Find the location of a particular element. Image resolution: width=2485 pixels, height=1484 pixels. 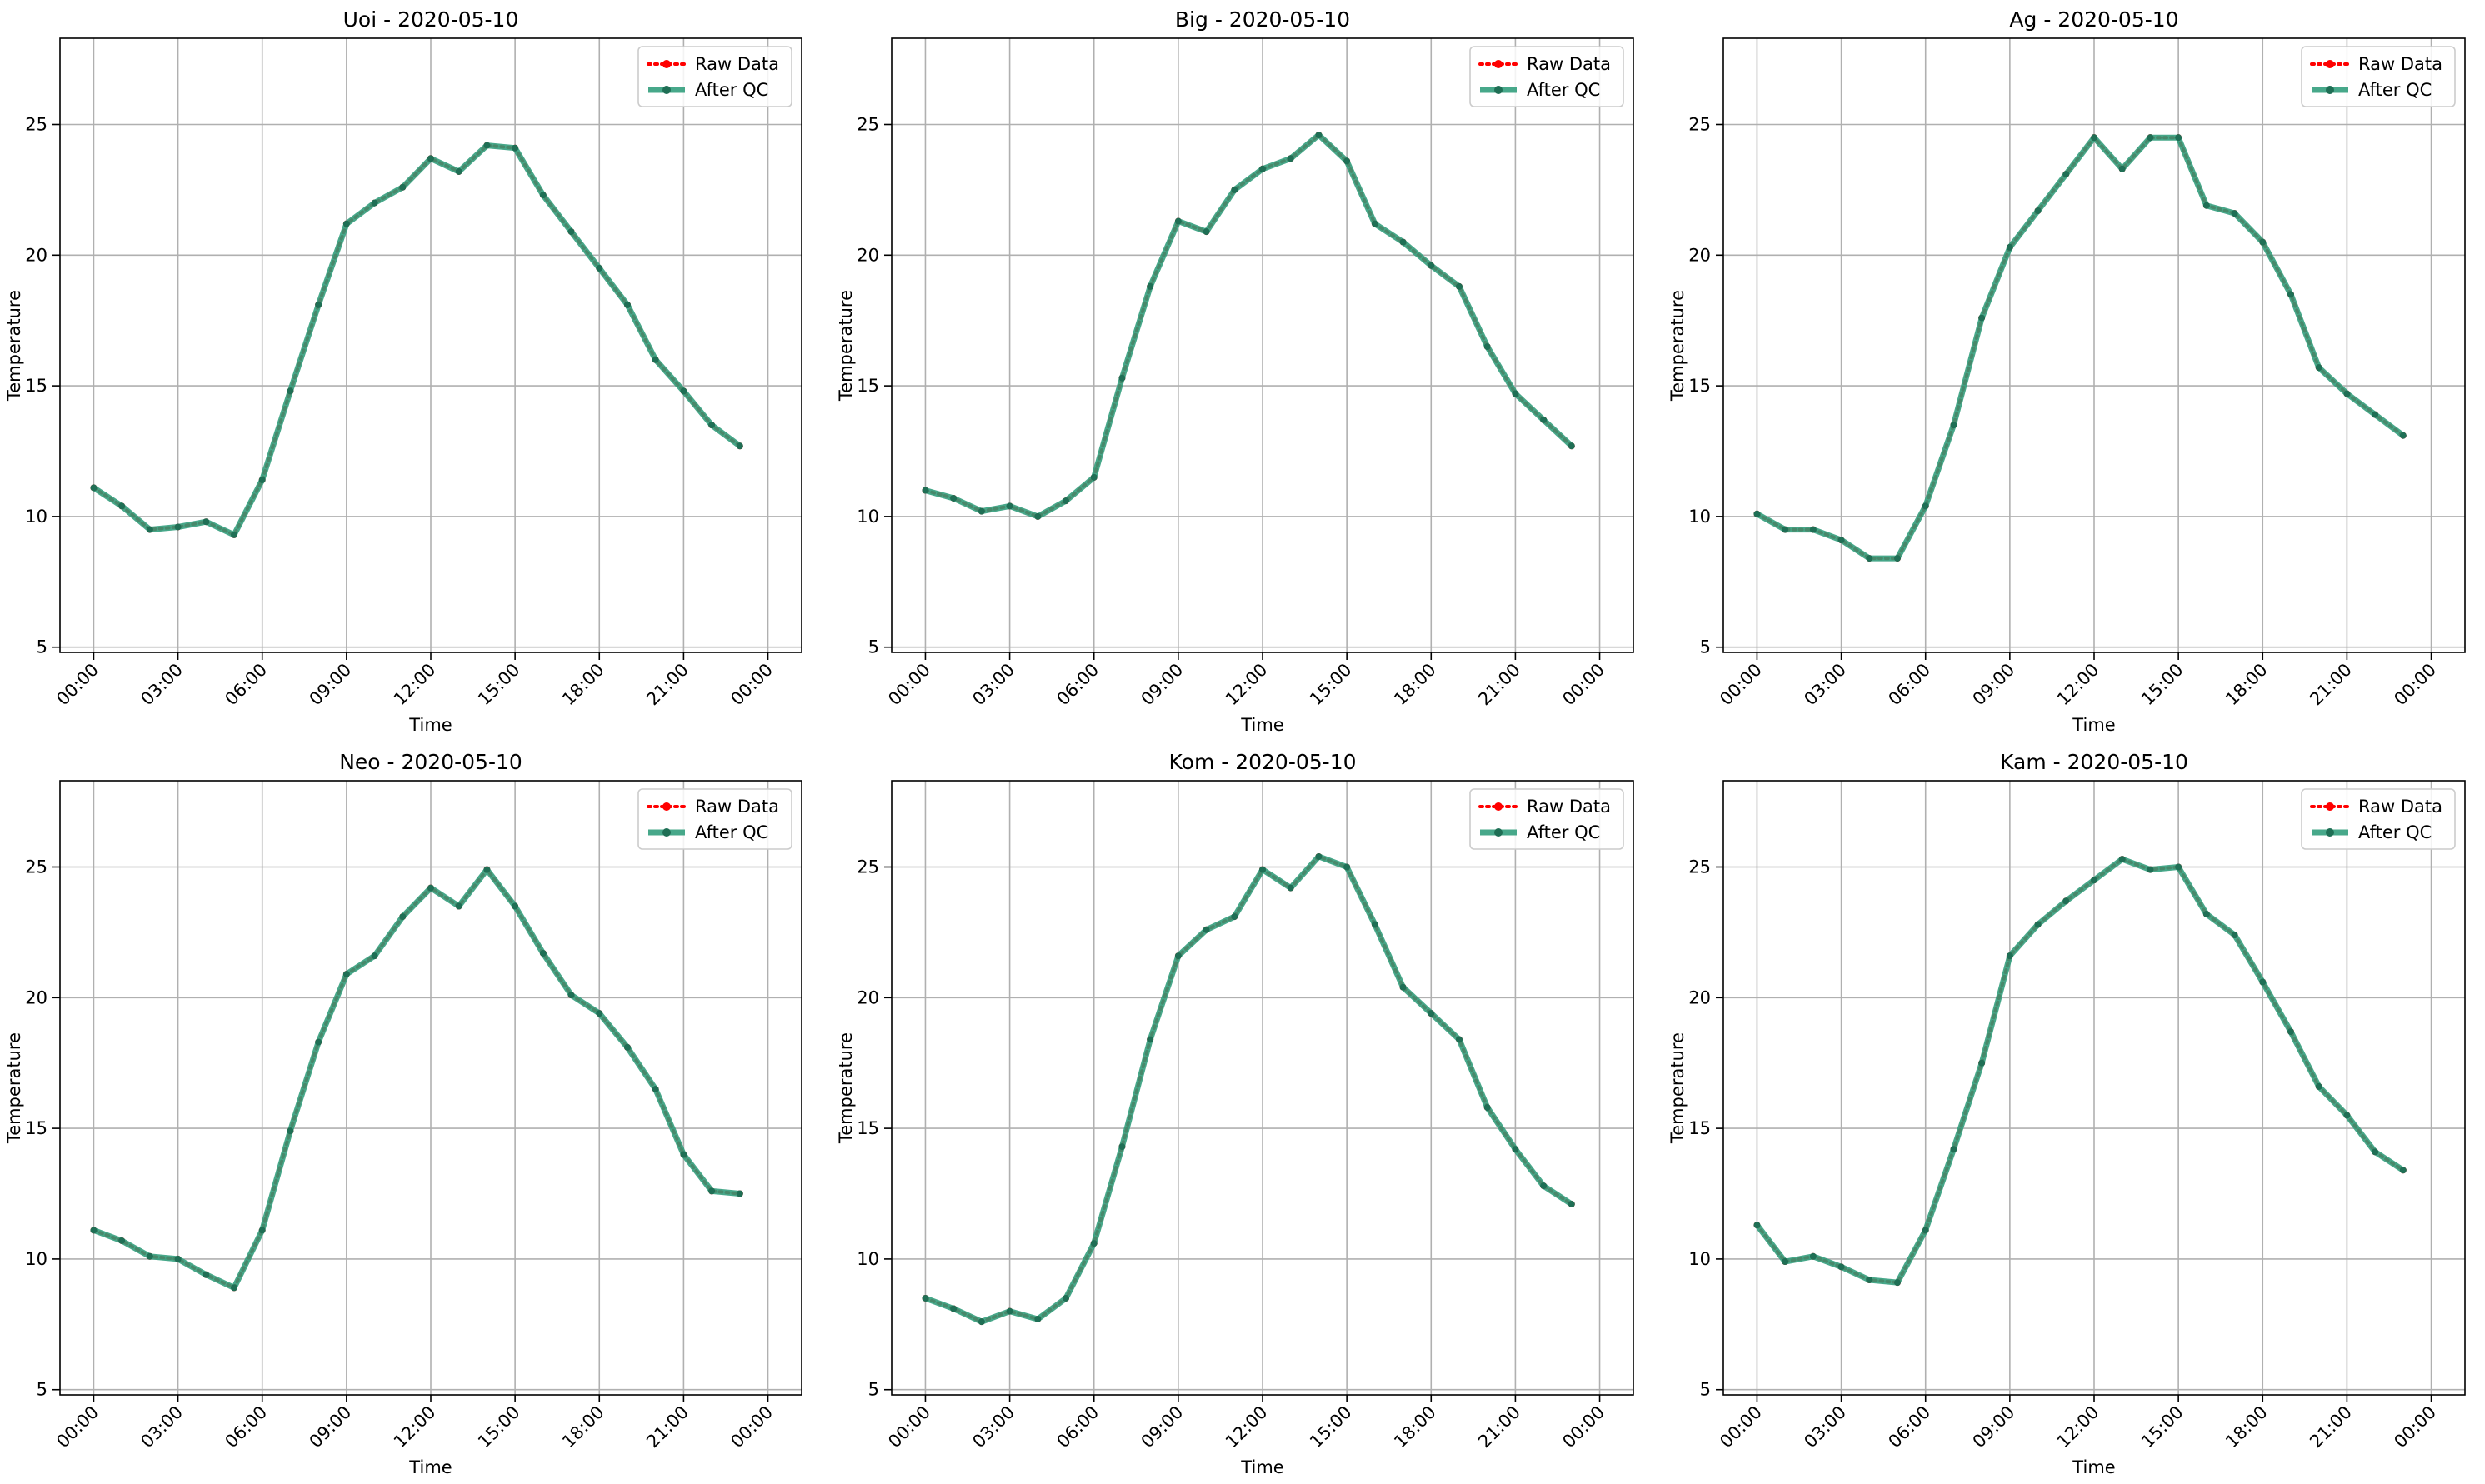

chart-title: Kam - 2020-05-10 is located at coordinates (2094, 762).